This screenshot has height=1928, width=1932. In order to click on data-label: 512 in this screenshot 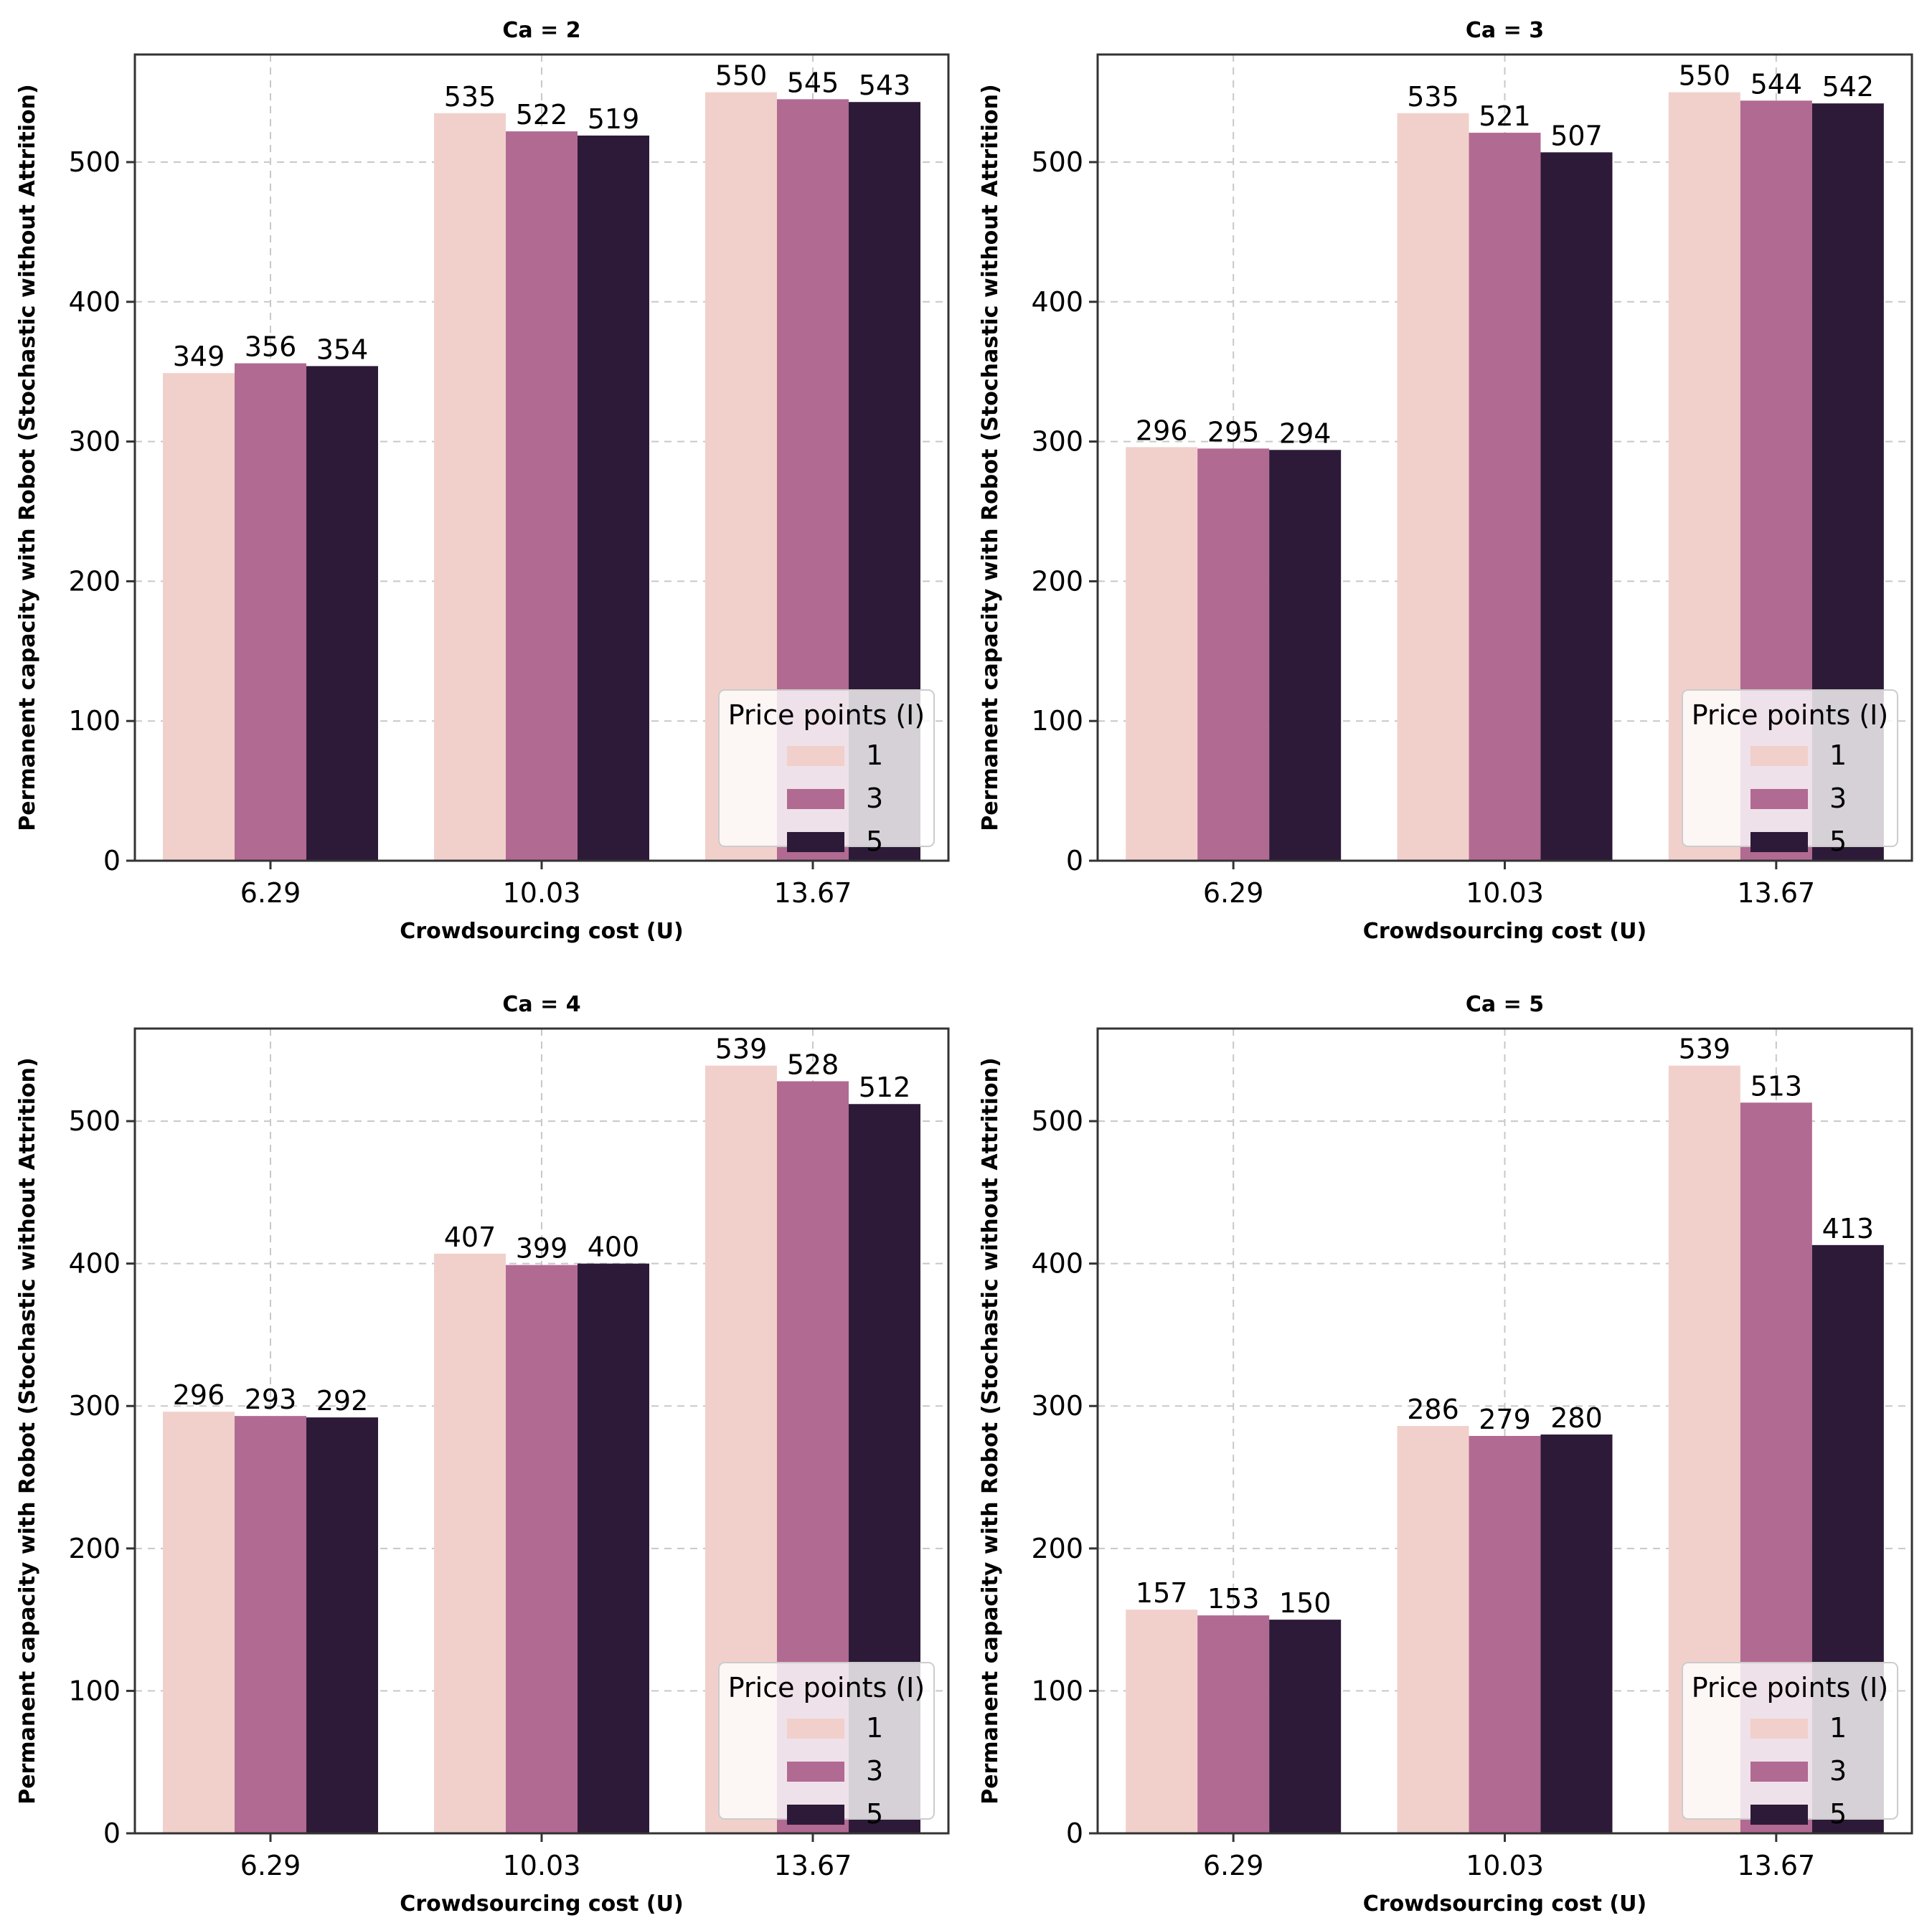, I will do `click(885, 1087)`.